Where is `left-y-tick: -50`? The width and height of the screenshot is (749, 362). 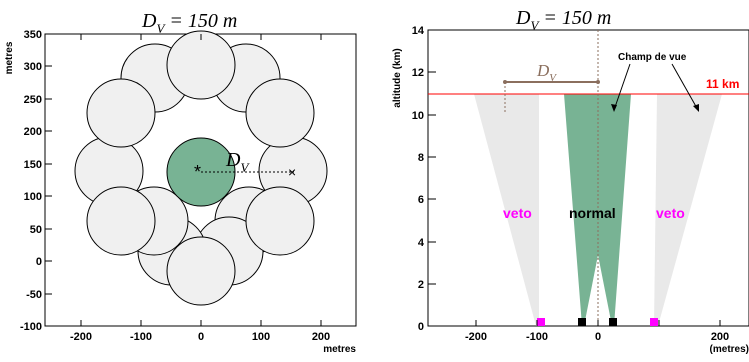
left-y-tick: -50 is located at coordinates (34, 295).